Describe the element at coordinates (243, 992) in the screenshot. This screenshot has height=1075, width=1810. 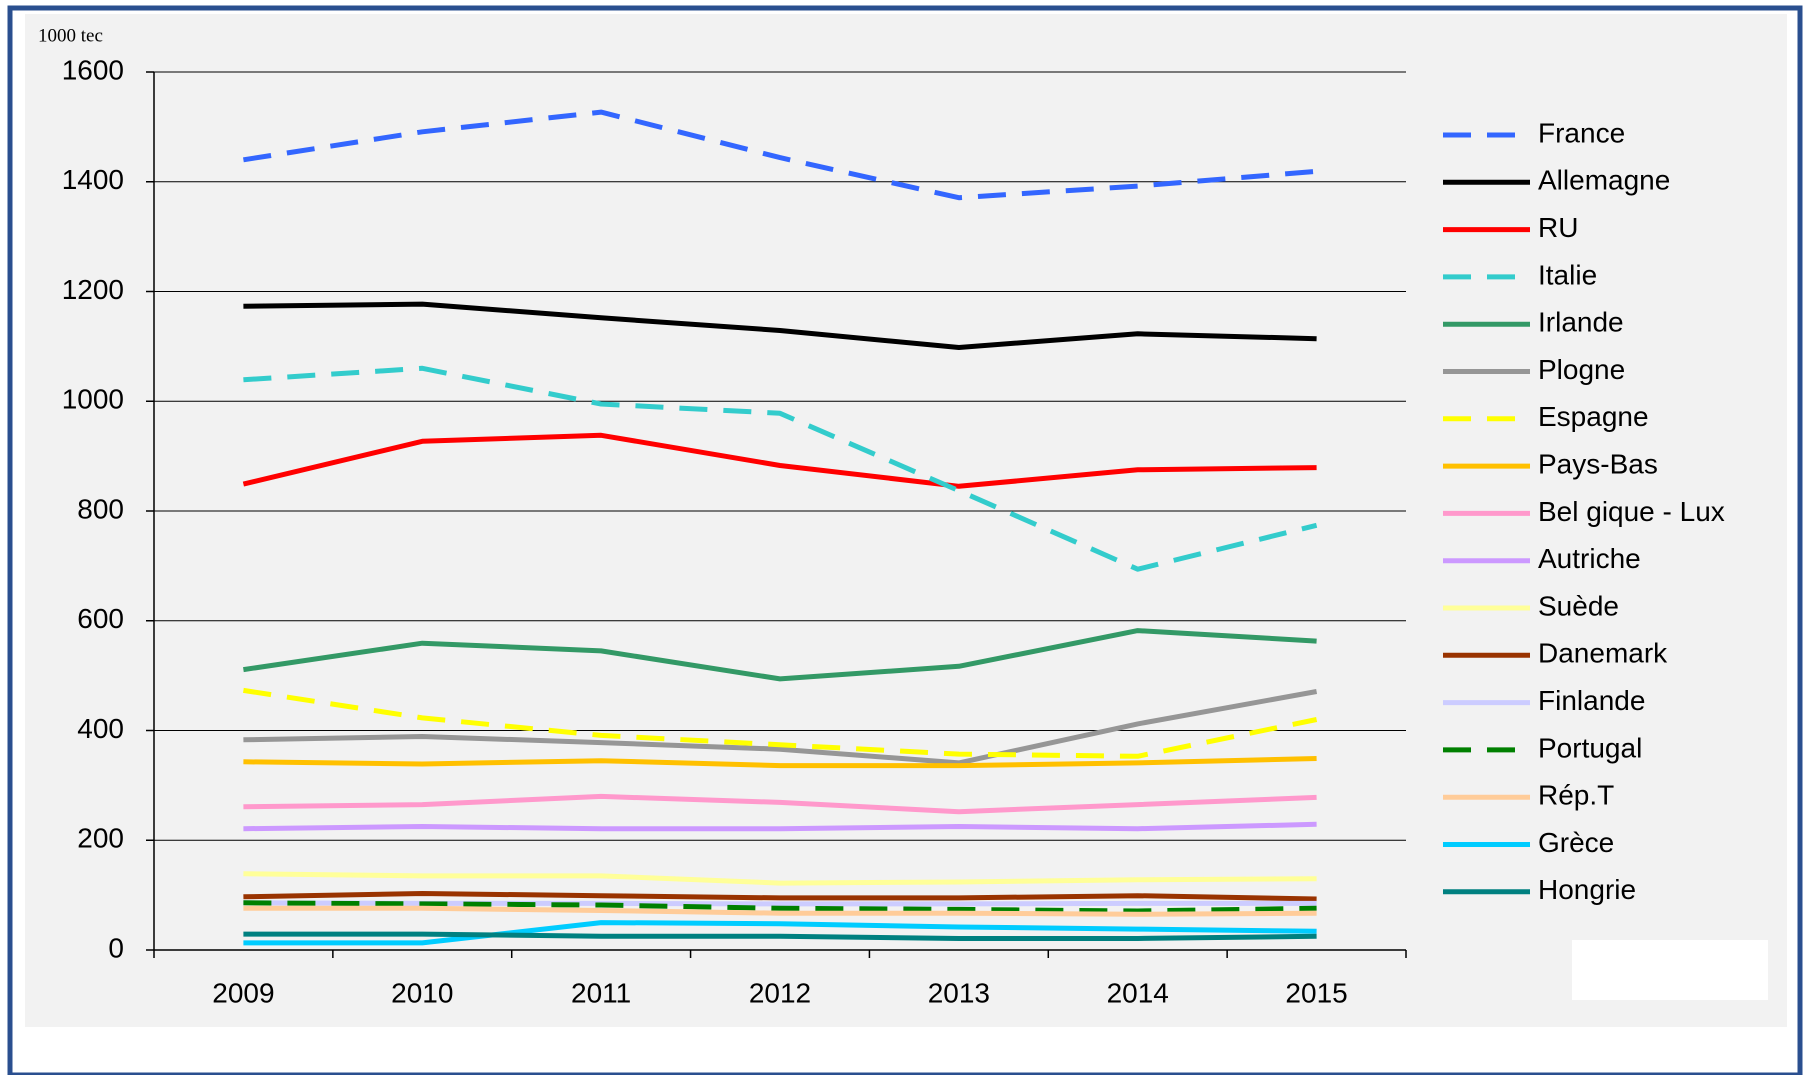
I see `x-tick-label: 2009` at that location.